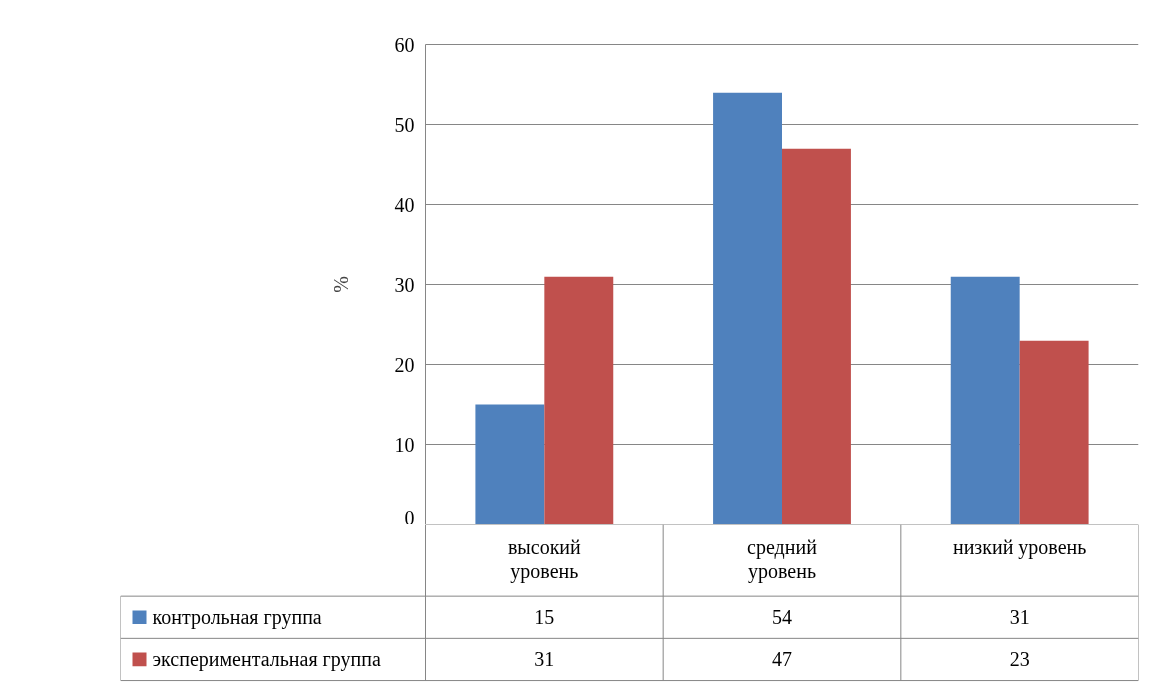 The image size is (1154, 686). What do you see at coordinates (409, 517) in the screenshot?
I see `y-tick-label: 0` at bounding box center [409, 517].